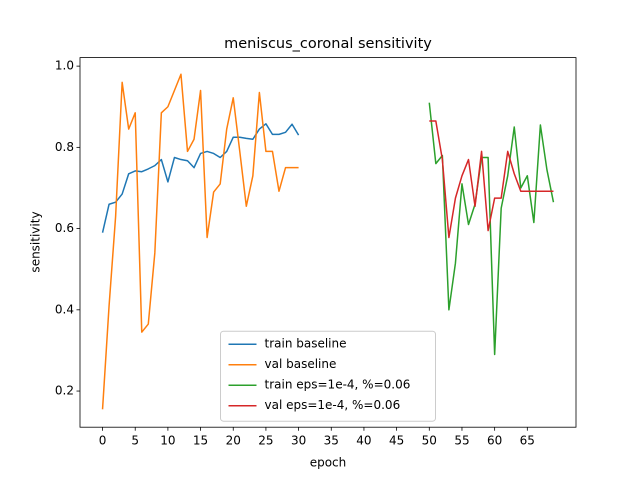  What do you see at coordinates (167, 441) in the screenshot?
I see `x-tick-label: 10` at bounding box center [167, 441].